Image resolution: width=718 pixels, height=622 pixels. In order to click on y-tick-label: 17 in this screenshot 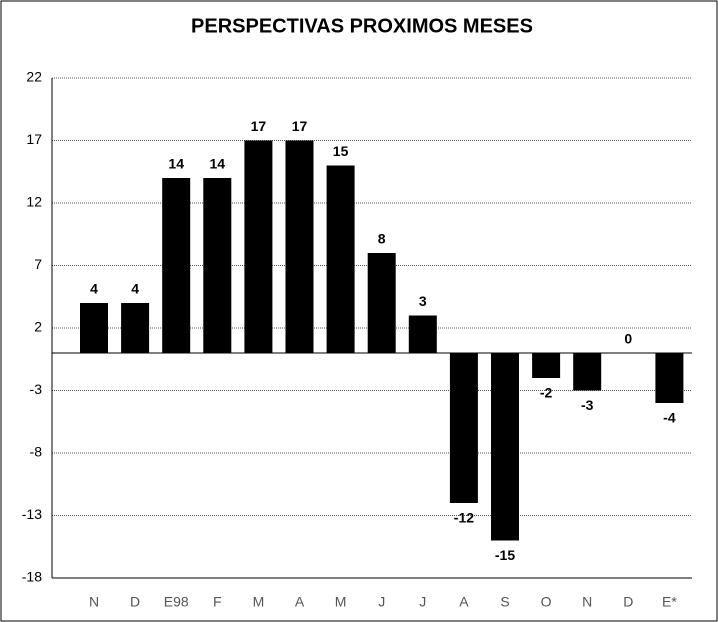, I will do `click(34, 139)`.